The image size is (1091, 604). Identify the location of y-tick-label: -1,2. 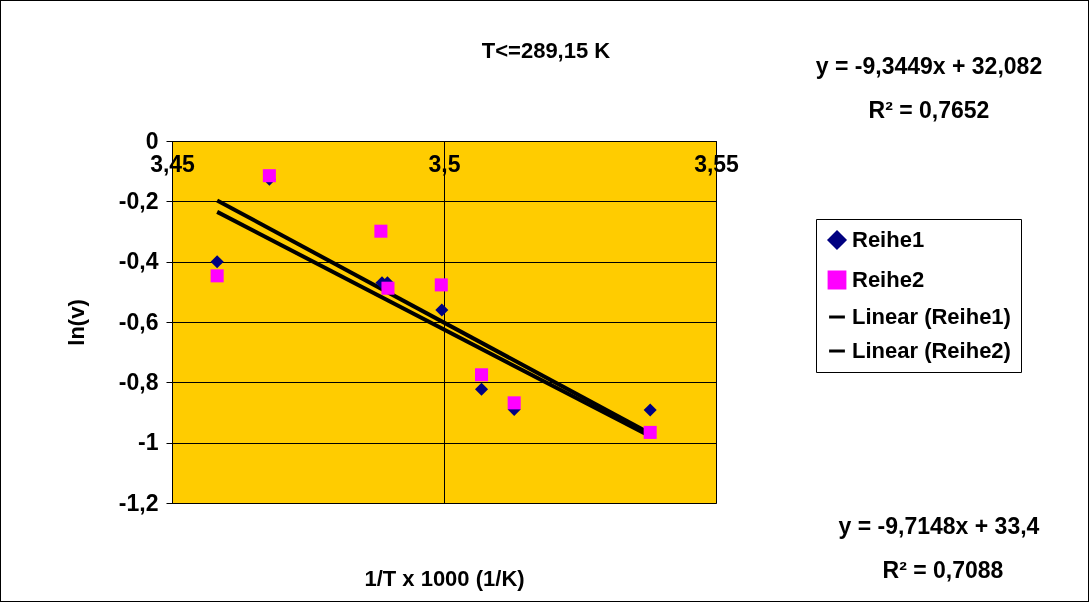
(138, 502).